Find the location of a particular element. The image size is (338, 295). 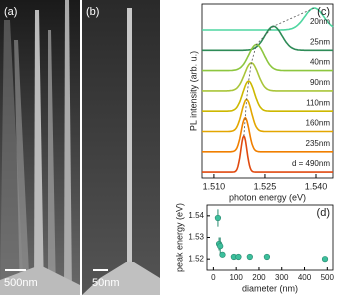

y-tick-label: 1.53 is located at coordinates (196, 237).